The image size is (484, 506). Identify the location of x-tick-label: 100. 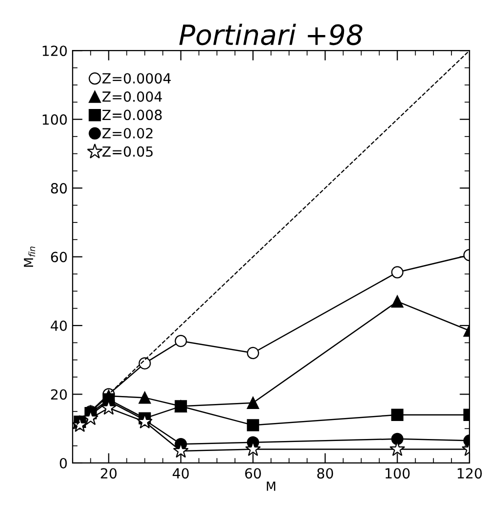
(398, 473).